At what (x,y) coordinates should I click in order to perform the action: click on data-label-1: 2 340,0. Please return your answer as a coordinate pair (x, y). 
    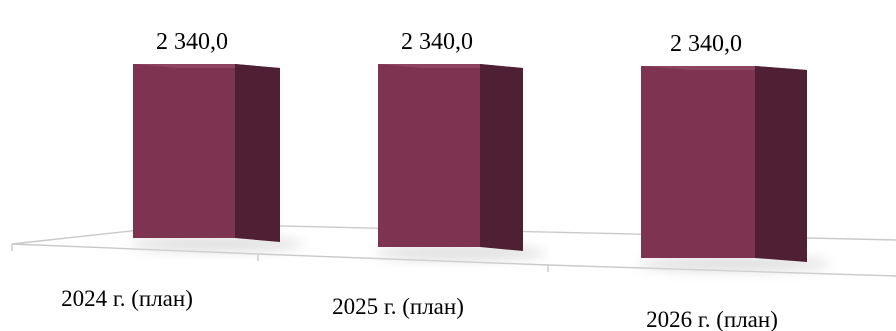
    Looking at the image, I should click on (192, 42).